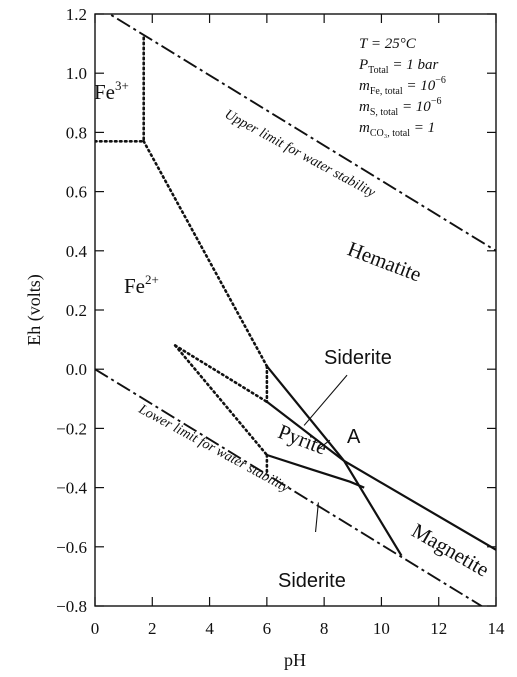 This screenshot has height=677, width=517. What do you see at coordinates (76, 73) in the screenshot?
I see `y-tick-label: 1.0` at bounding box center [76, 73].